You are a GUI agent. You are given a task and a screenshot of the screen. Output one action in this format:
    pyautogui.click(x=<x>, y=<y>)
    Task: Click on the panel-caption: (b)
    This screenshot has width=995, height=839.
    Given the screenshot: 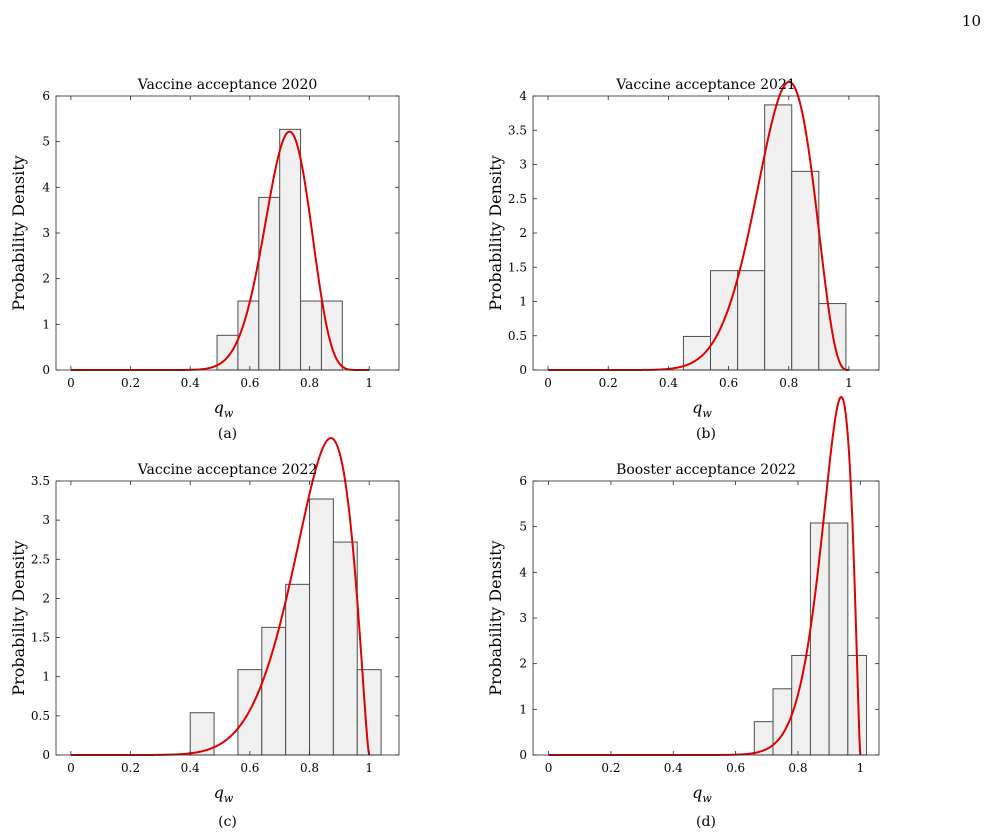 What is the action you would take?
    pyautogui.click(x=706, y=434)
    